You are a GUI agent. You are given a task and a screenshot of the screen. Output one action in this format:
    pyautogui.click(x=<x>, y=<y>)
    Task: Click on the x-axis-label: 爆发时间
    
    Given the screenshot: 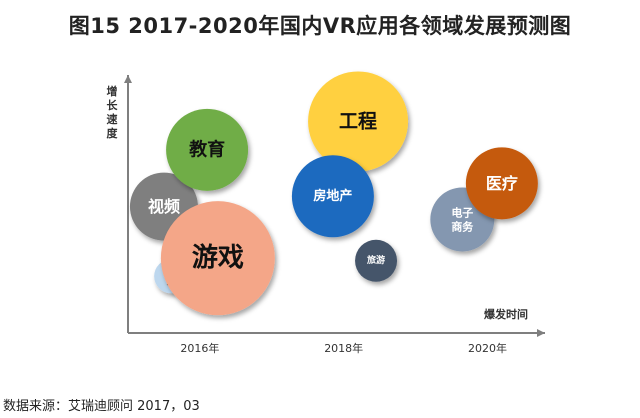 What is the action you would take?
    pyautogui.click(x=506, y=314)
    